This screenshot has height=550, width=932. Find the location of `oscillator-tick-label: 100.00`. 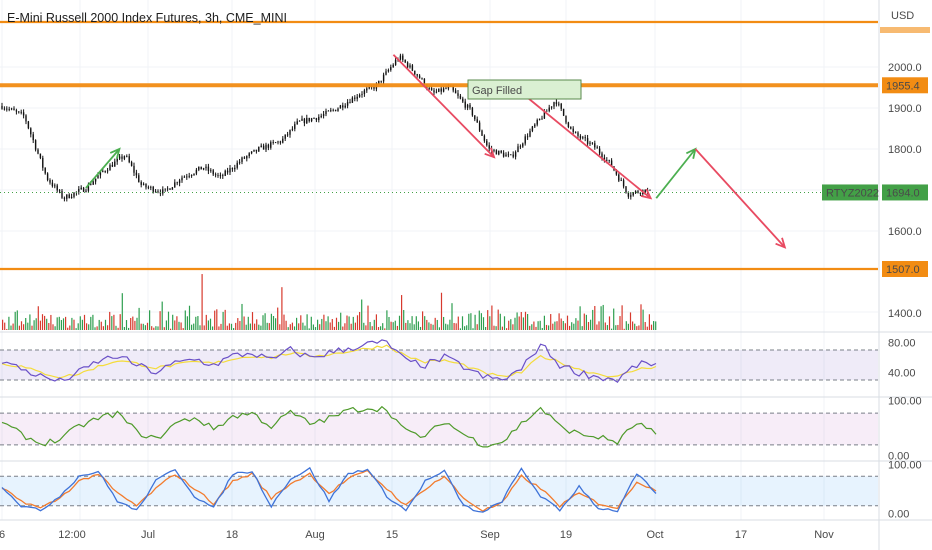

oscillator-tick-label: 100.00 is located at coordinates (905, 402).